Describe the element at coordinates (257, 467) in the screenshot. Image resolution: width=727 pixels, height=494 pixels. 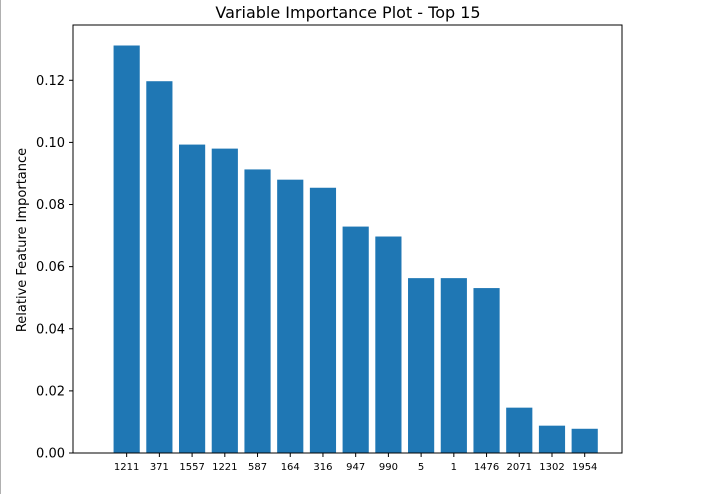
I see `x-tick-label: 587` at that location.